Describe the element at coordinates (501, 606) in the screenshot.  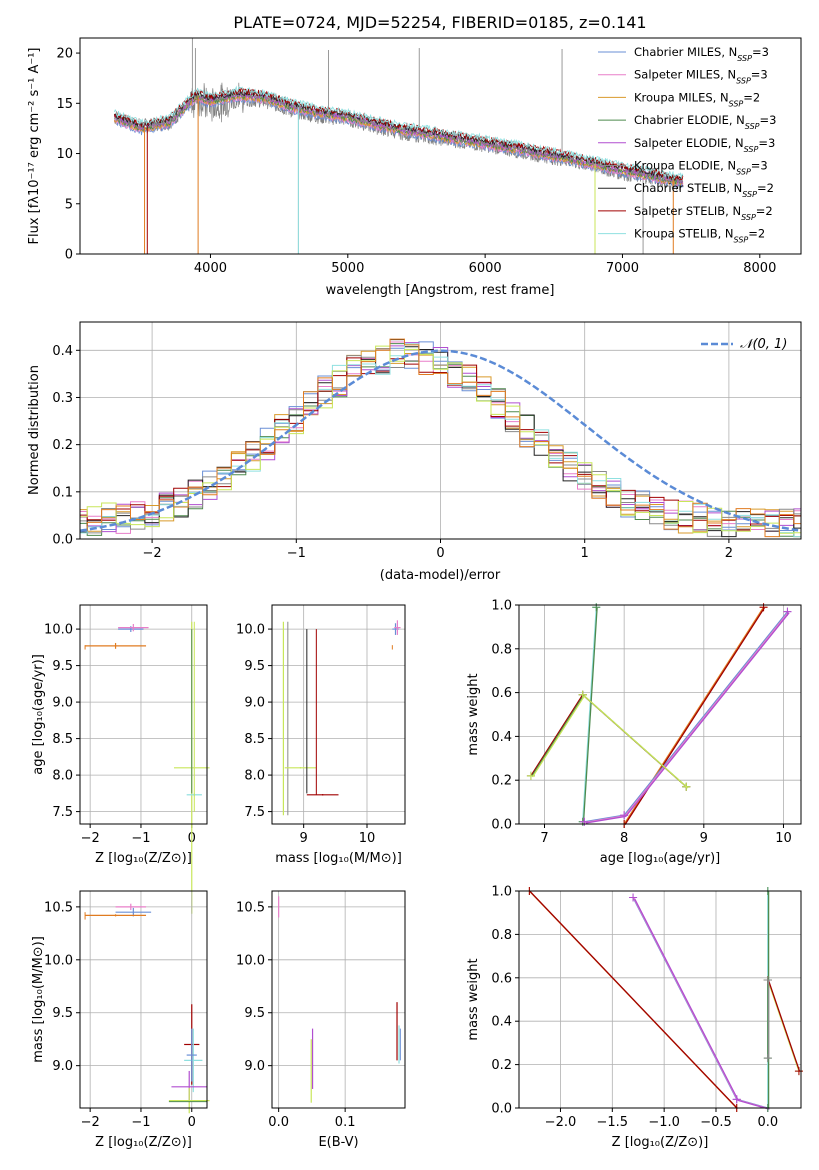
I see `y-tick-label: 1.0` at that location.